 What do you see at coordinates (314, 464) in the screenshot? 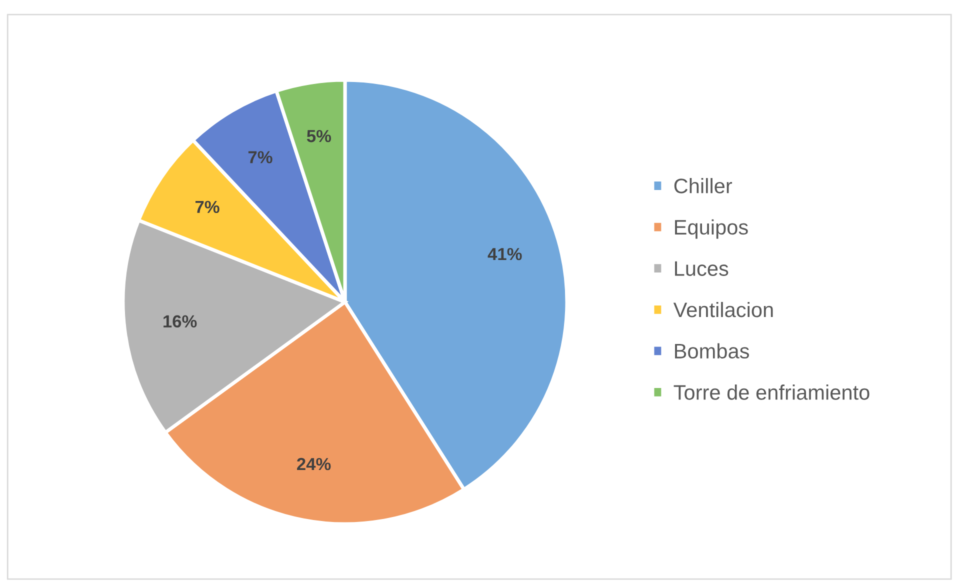
I see `data-label: 24%` at bounding box center [314, 464].